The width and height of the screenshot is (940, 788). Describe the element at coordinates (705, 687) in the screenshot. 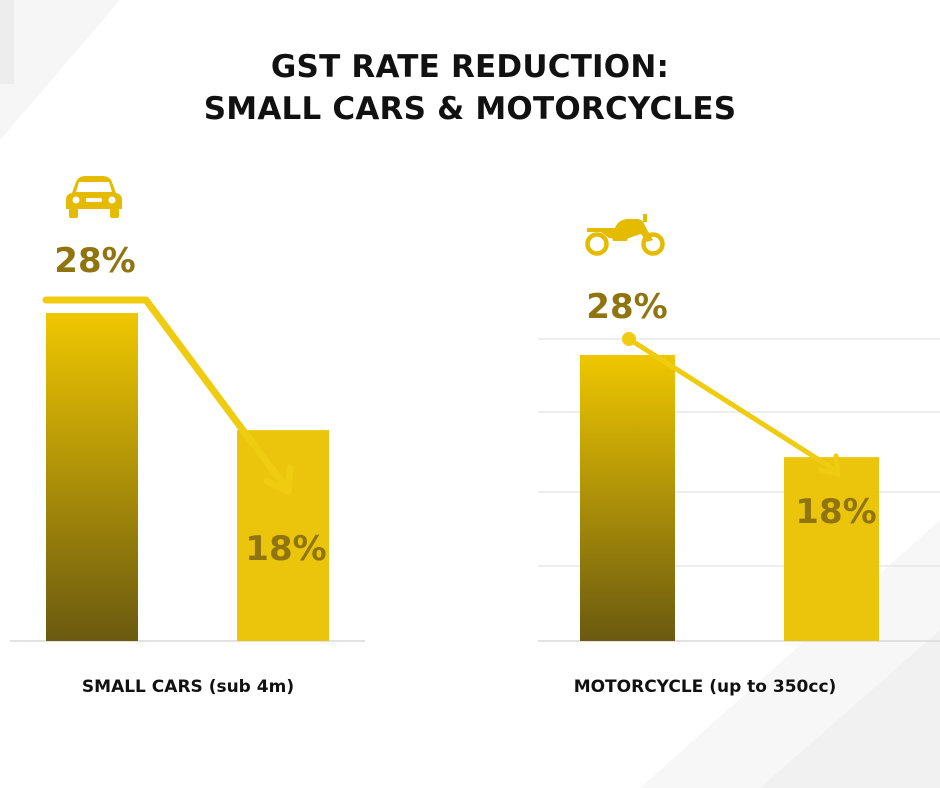

I see `category-label-motorcycle: MOTORCYCLE (up to 350cc)` at that location.